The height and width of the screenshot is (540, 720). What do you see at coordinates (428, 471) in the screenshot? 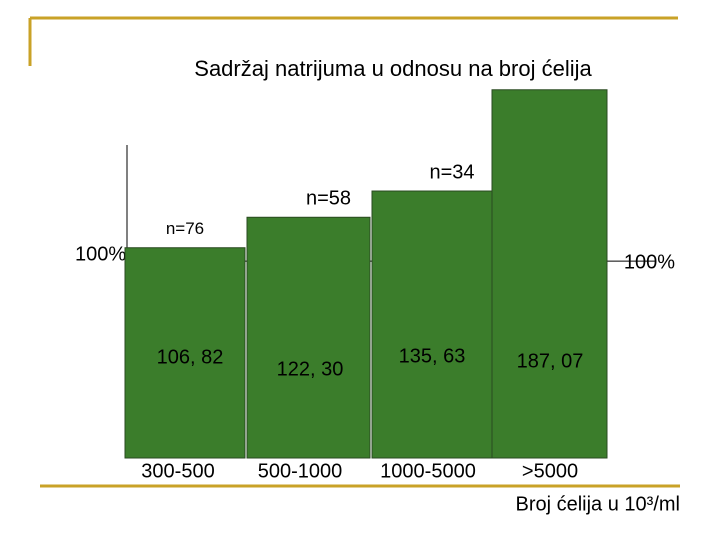
I see `x-tick-label: 1000-5000` at bounding box center [428, 471].